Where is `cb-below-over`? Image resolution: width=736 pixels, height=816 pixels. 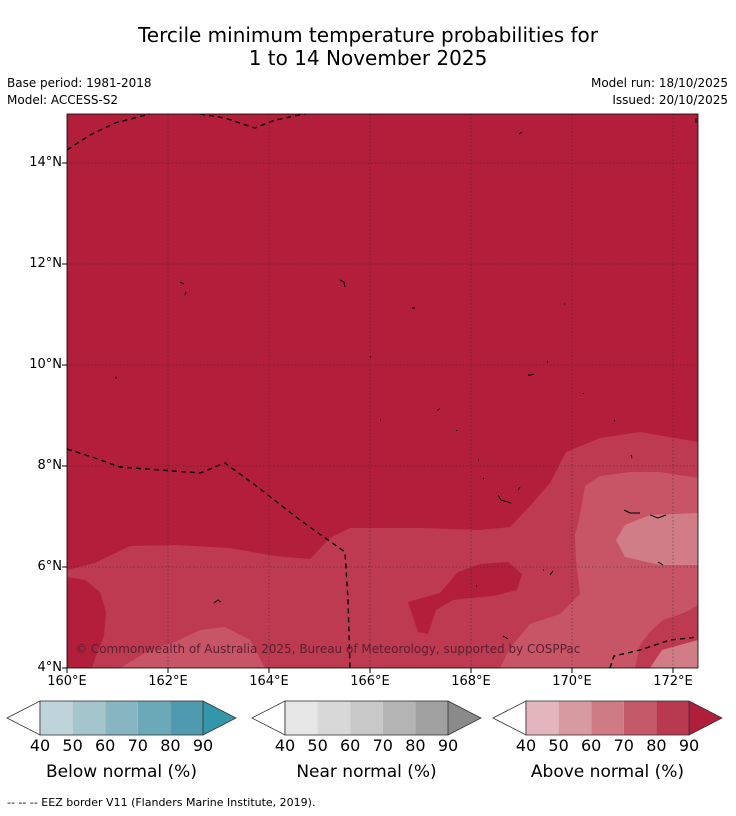 cb-below-over is located at coordinates (219, 718).